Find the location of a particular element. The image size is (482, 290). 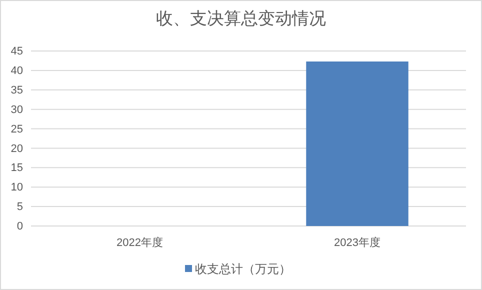

chart-title: 收、支决算总变动情况 is located at coordinates (241, 19).